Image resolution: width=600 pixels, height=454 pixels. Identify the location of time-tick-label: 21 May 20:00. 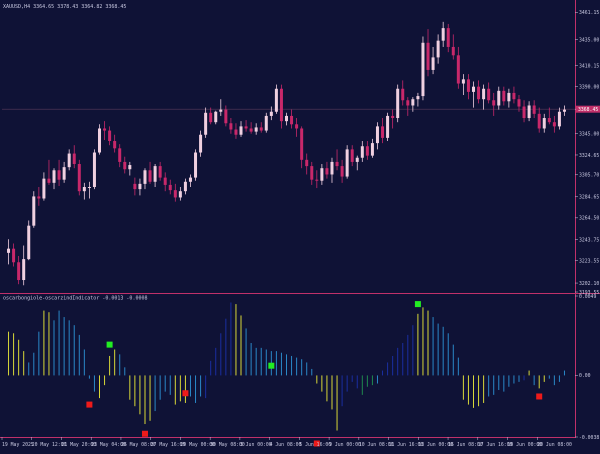
(78, 445).